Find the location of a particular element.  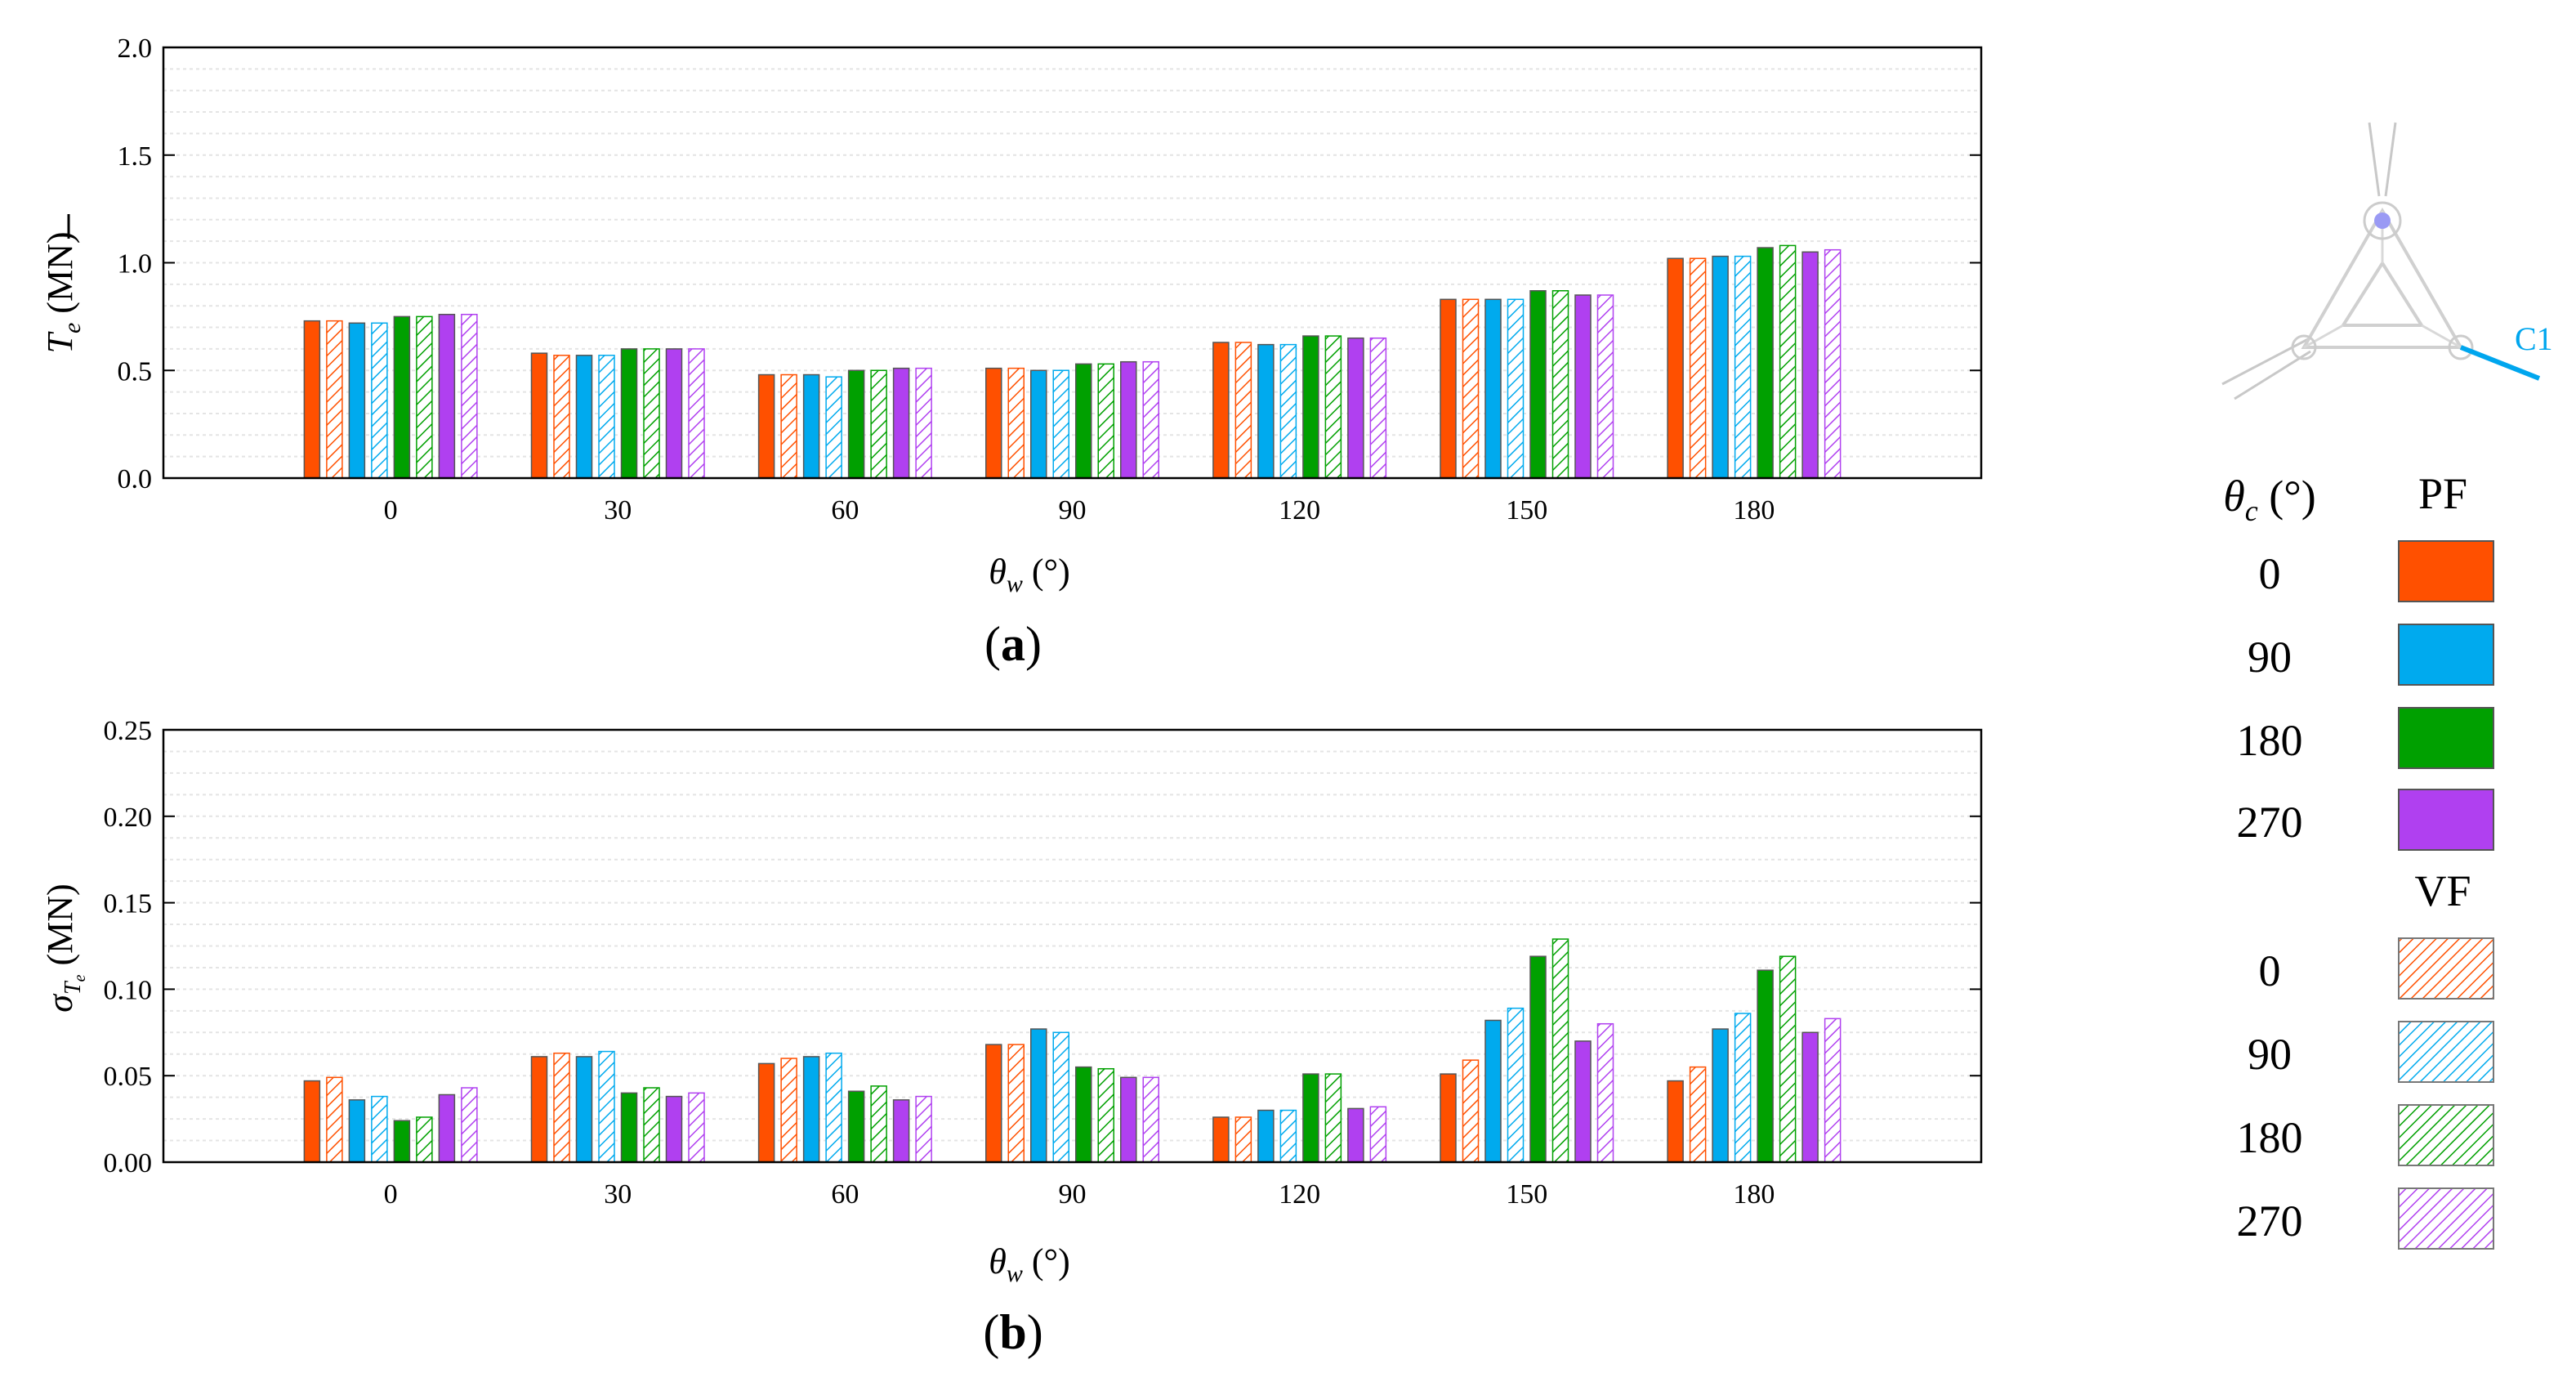

x-tick-label-b: 0 is located at coordinates (391, 1194).